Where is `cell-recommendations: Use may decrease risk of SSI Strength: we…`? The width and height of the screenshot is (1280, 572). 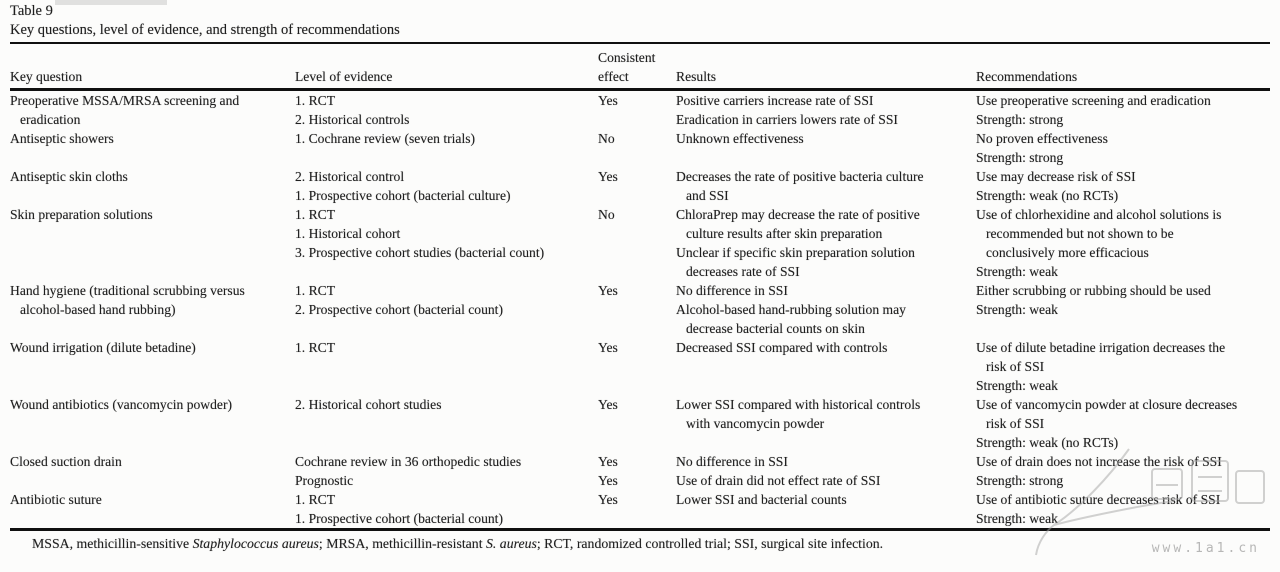
cell-recommendations: Use may decrease risk of SSI Strength: we… is located at coordinates (1123, 186).